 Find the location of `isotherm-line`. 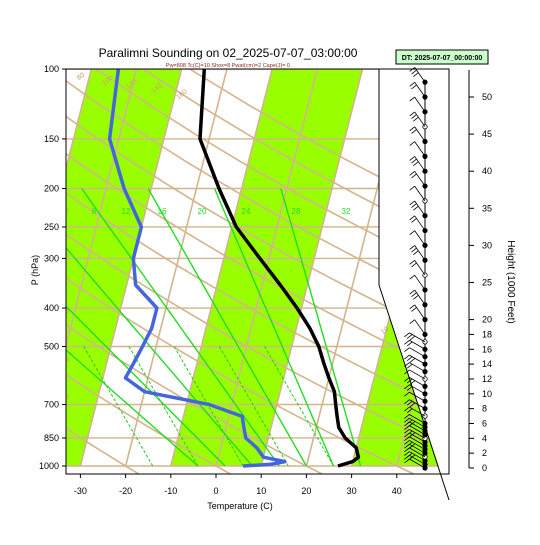

isotherm-line is located at coordinates (0, 267).